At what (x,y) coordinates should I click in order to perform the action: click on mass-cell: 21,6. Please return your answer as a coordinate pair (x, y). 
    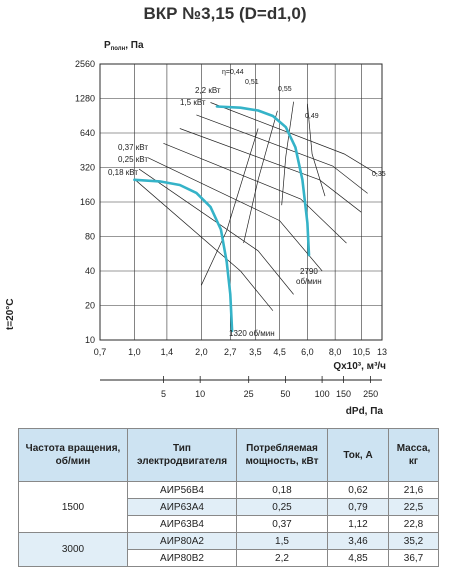
    Looking at the image, I should click on (413, 490).